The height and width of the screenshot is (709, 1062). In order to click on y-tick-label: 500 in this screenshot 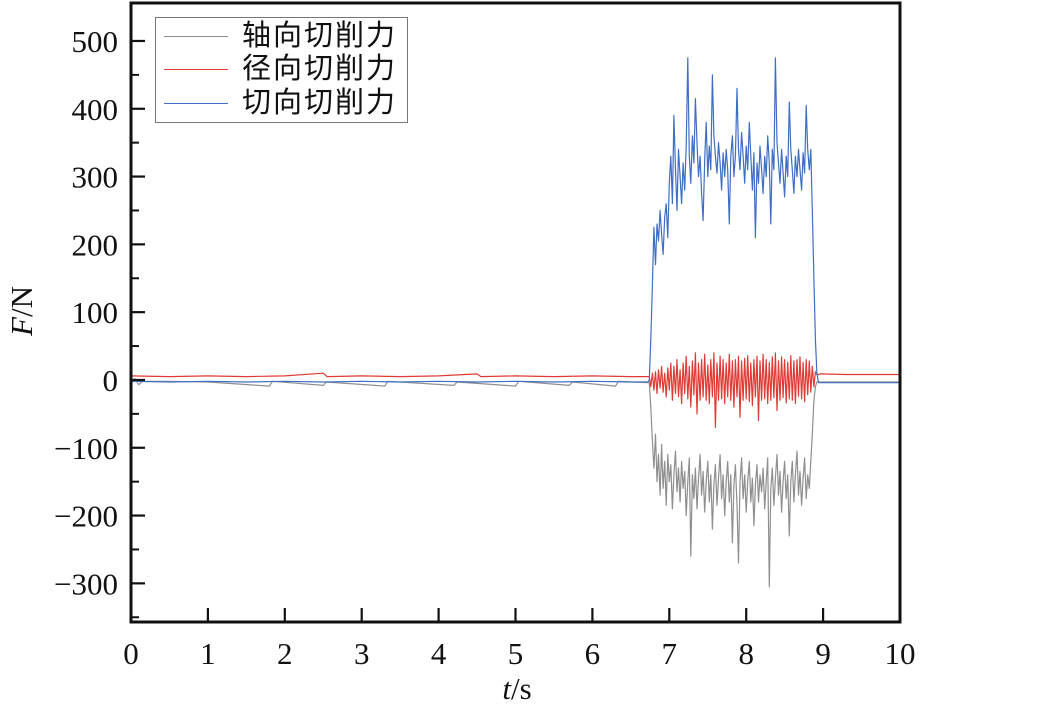, I will do `click(95, 41)`.